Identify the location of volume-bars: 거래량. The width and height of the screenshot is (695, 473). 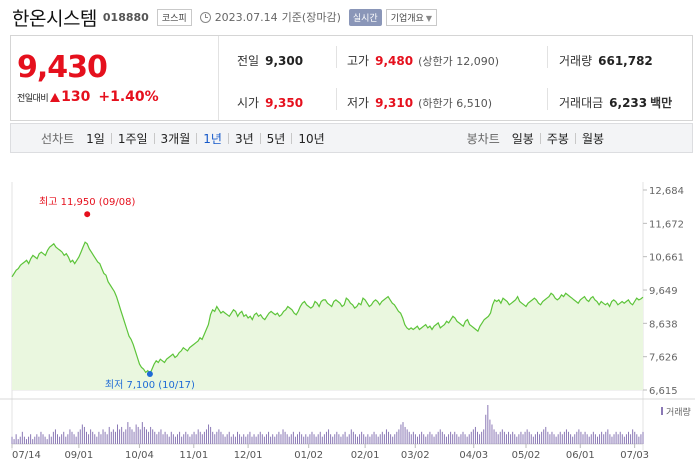
(351, 424).